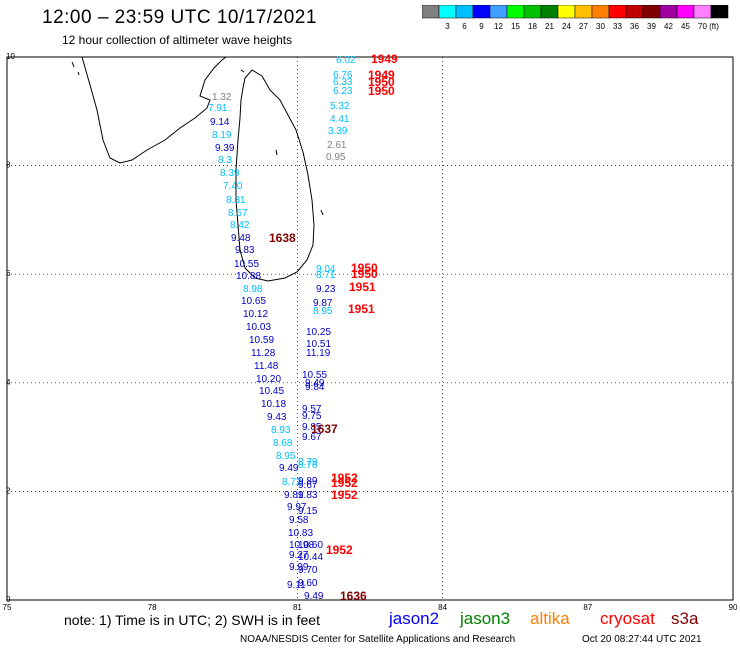 The height and width of the screenshot is (650, 740). What do you see at coordinates (685, 26) in the screenshot?
I see `colorbar-label: 45` at bounding box center [685, 26].